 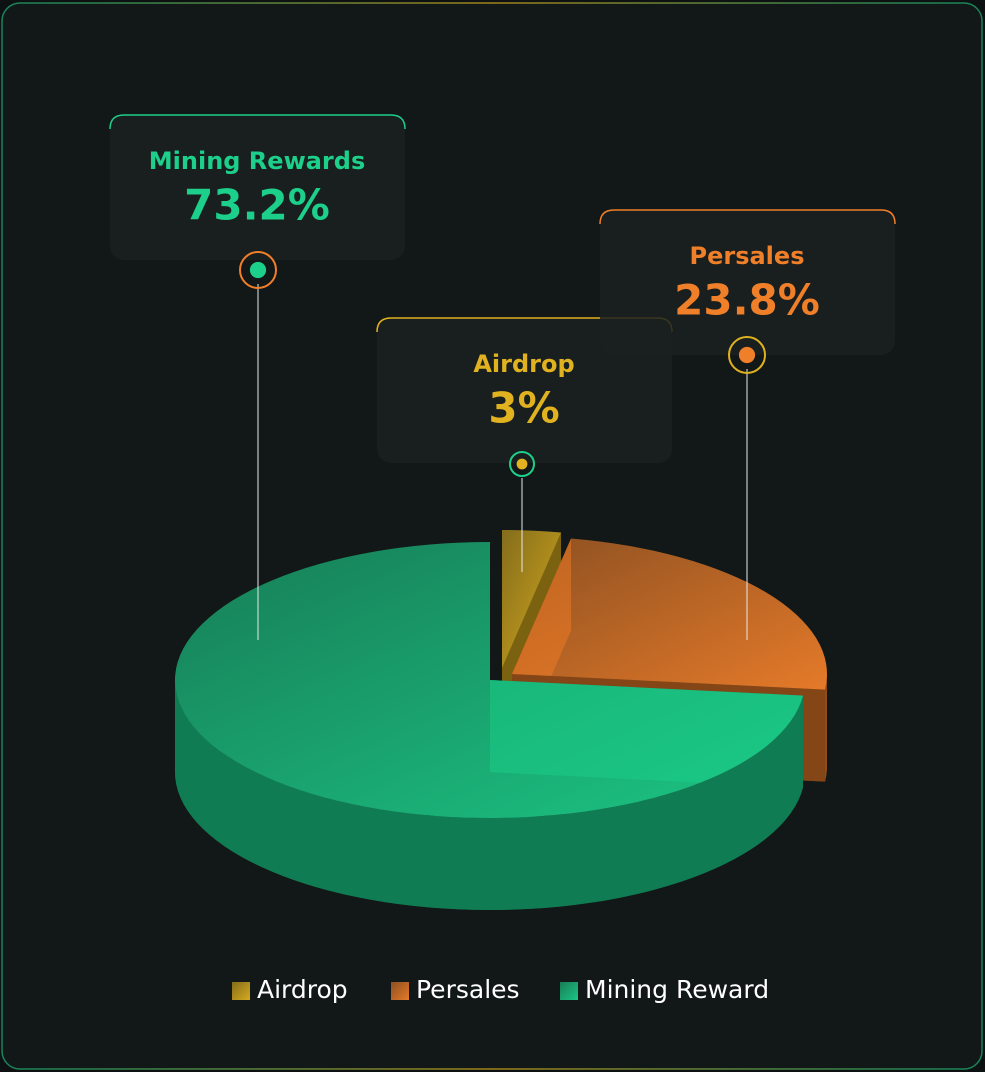 I want to click on callout-value: 73.2%, so click(x=257, y=205).